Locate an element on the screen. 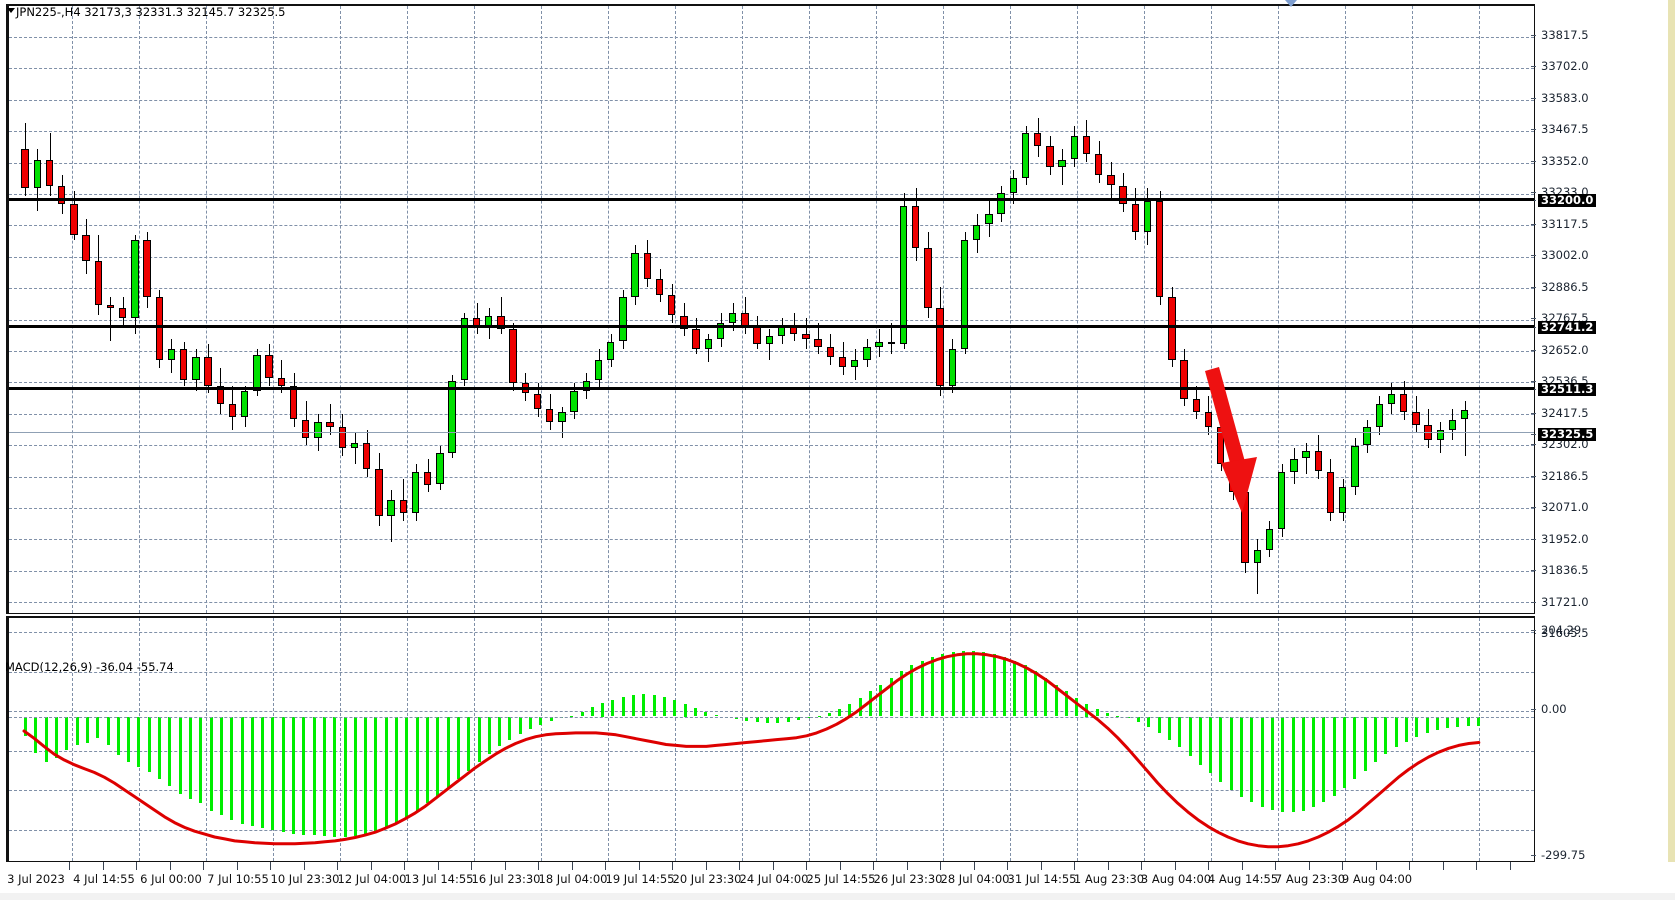 This screenshot has width=1675, height=900. price-axis-label: 31836.5 is located at coordinates (1565, 570).